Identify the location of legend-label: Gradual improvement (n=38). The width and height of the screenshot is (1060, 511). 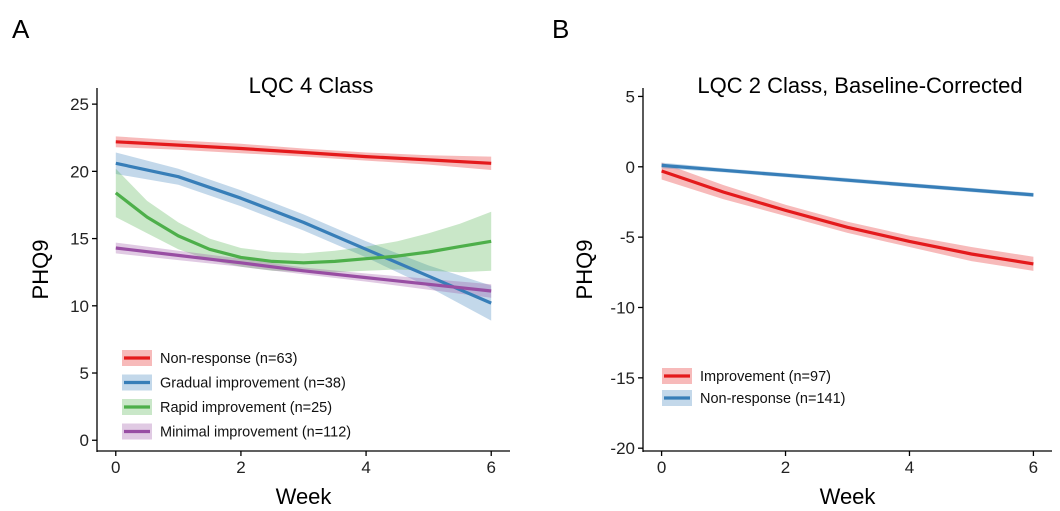
(253, 384).